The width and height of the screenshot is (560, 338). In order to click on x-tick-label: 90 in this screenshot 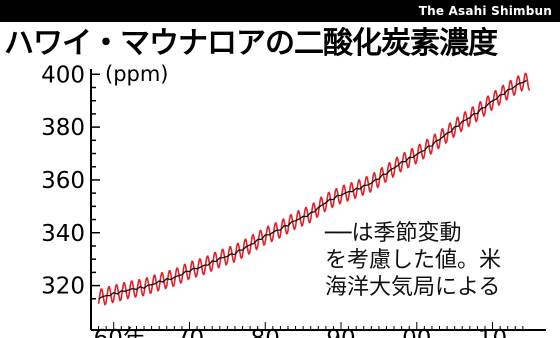, I will do `click(340, 332)`.